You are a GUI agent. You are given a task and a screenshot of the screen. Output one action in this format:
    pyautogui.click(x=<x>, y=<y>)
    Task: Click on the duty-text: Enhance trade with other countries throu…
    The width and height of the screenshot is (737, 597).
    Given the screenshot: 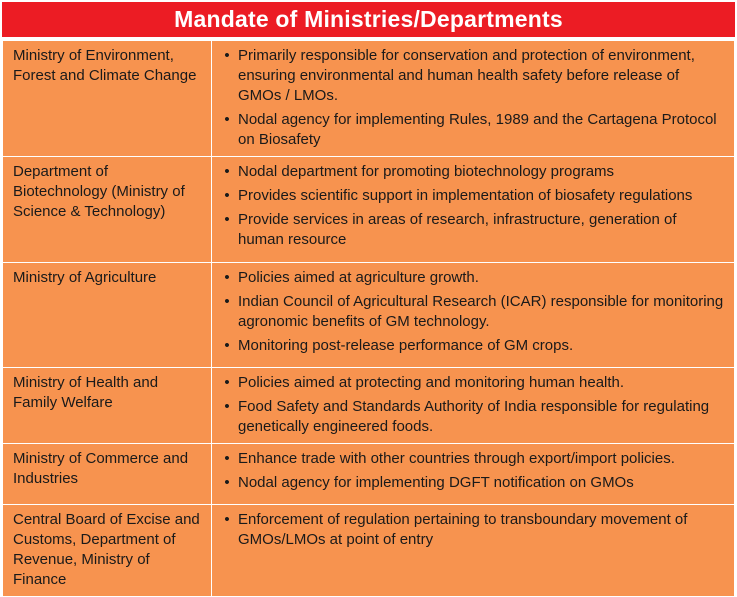 What is the action you would take?
    pyautogui.click(x=456, y=458)
    